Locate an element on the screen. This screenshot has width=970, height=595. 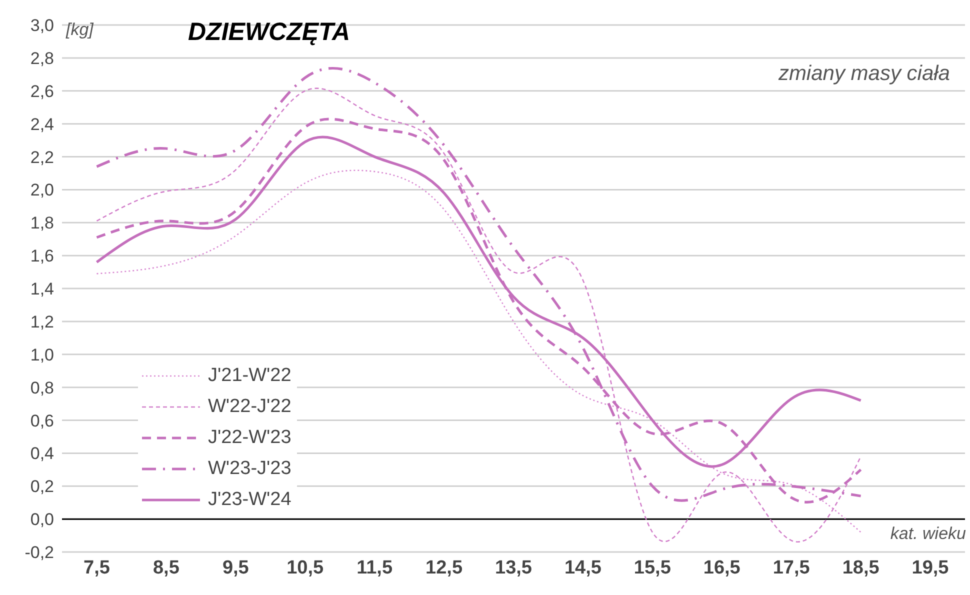
y-tick-label: 2,2 is located at coordinates (42, 157).